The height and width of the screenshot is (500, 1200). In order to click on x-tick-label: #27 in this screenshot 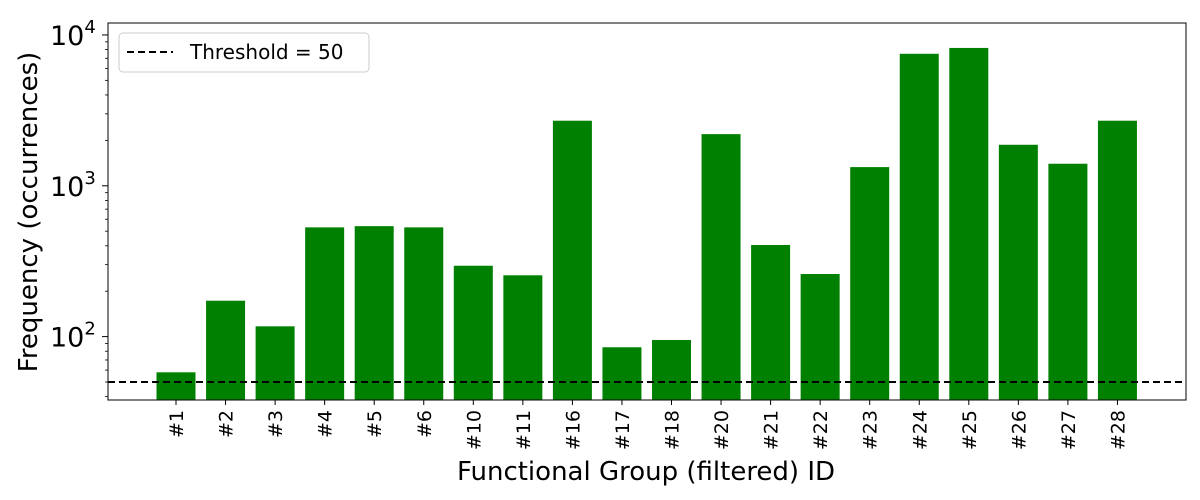, I will do `click(1069, 430)`.